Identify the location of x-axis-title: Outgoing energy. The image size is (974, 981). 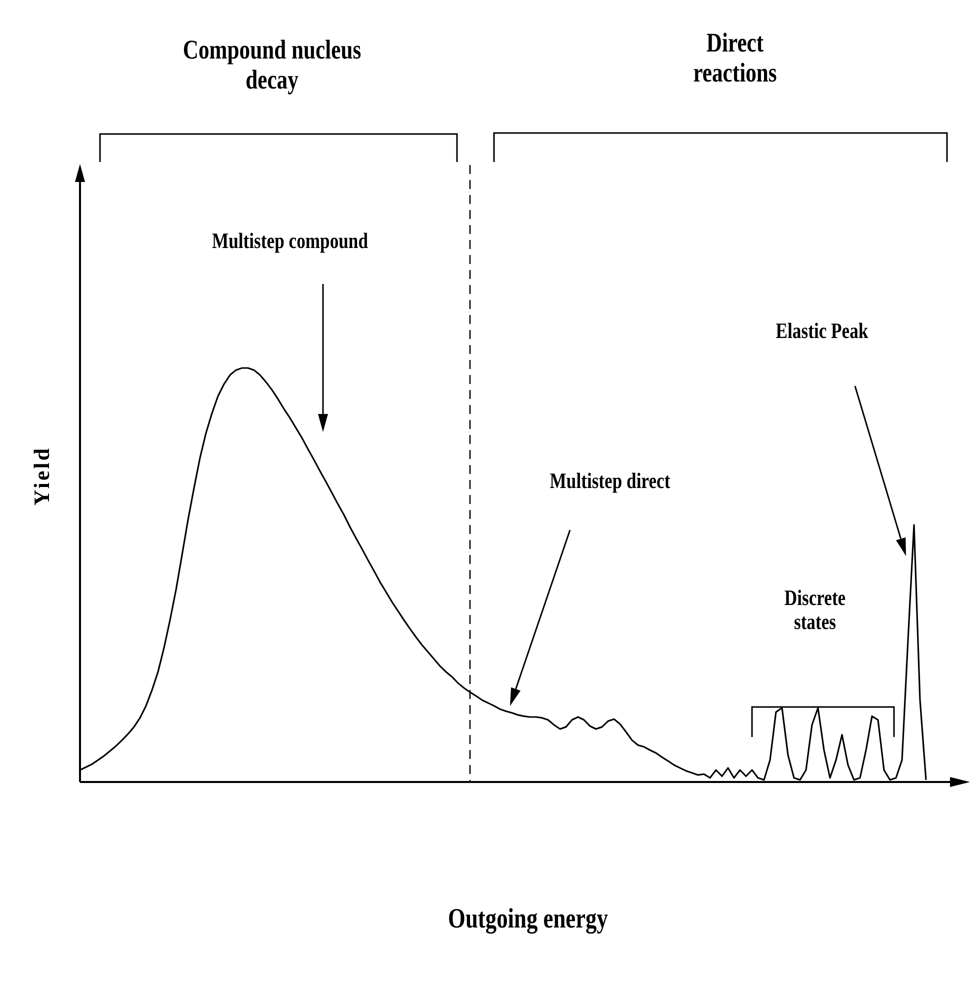
(528, 920).